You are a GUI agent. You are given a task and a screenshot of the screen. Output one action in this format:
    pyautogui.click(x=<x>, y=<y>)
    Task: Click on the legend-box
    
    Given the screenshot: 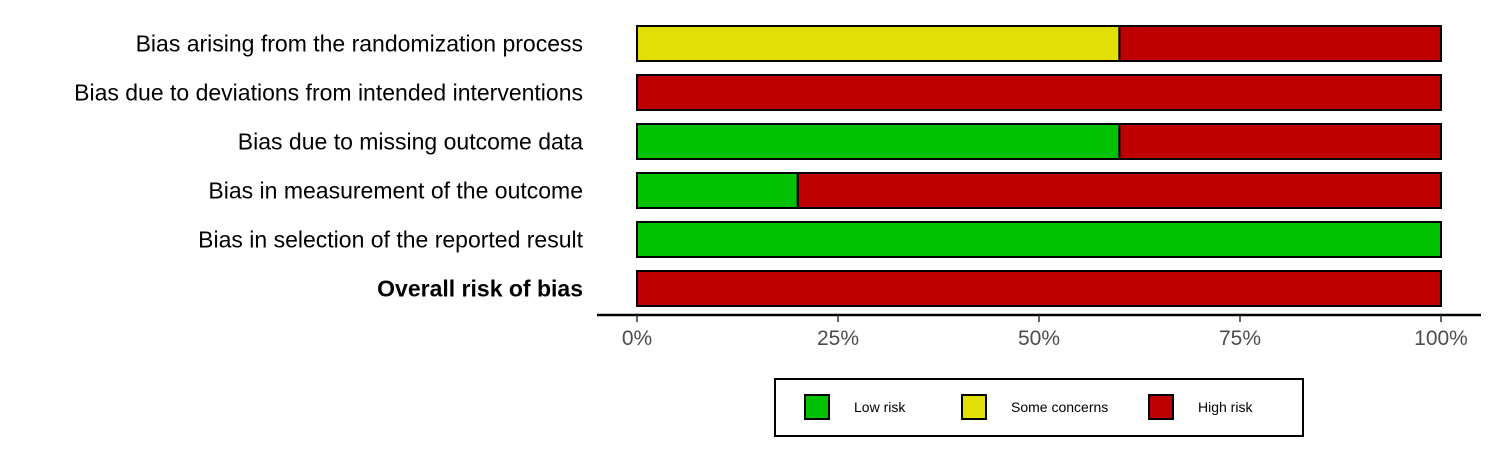 What is the action you would take?
    pyautogui.click(x=1039, y=407)
    